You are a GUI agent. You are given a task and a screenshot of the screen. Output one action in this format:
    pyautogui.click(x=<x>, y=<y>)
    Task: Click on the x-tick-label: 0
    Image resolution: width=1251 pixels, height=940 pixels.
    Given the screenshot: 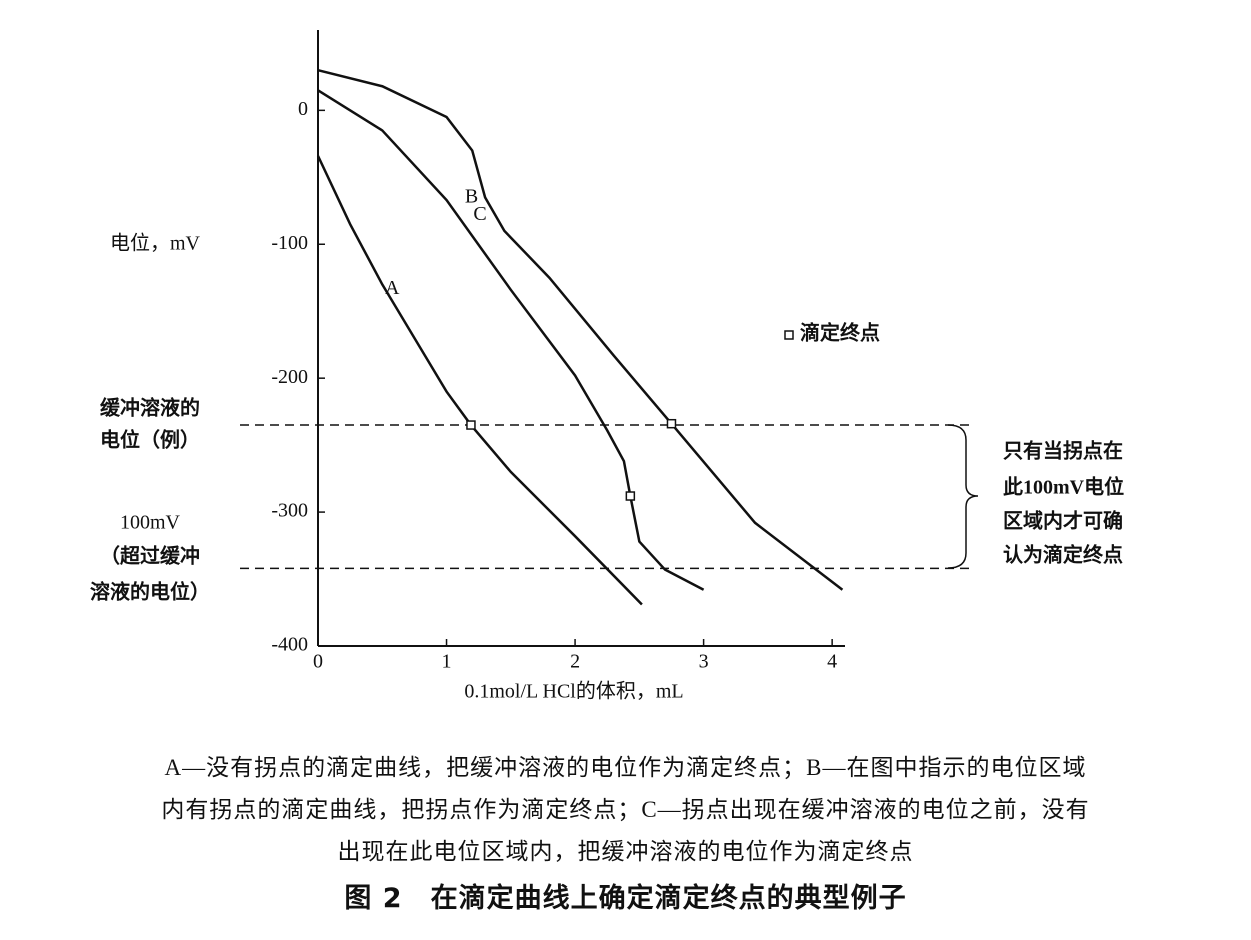 What is the action you would take?
    pyautogui.click(x=318, y=662)
    